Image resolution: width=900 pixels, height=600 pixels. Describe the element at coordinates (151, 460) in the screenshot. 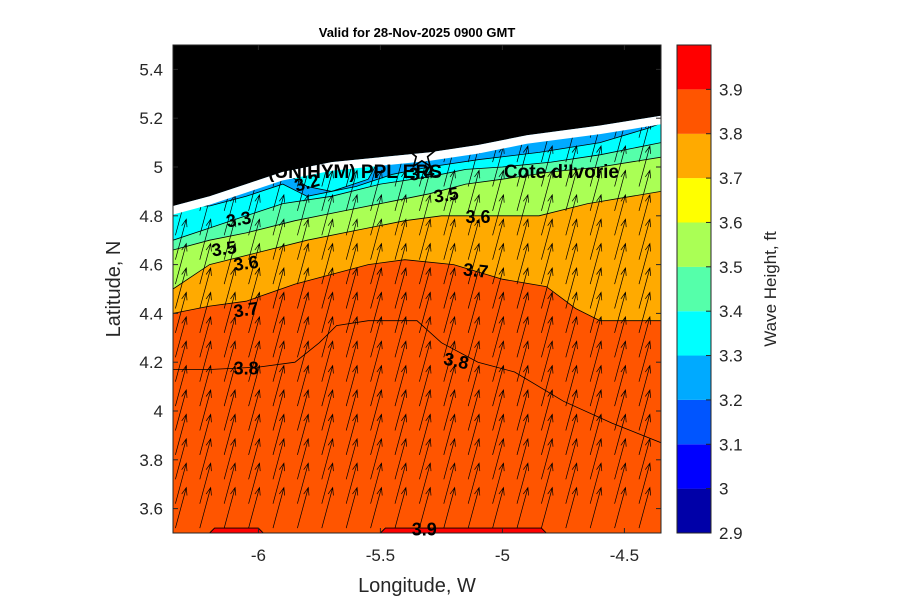

I see `y-tick-label: 3.8` at that location.